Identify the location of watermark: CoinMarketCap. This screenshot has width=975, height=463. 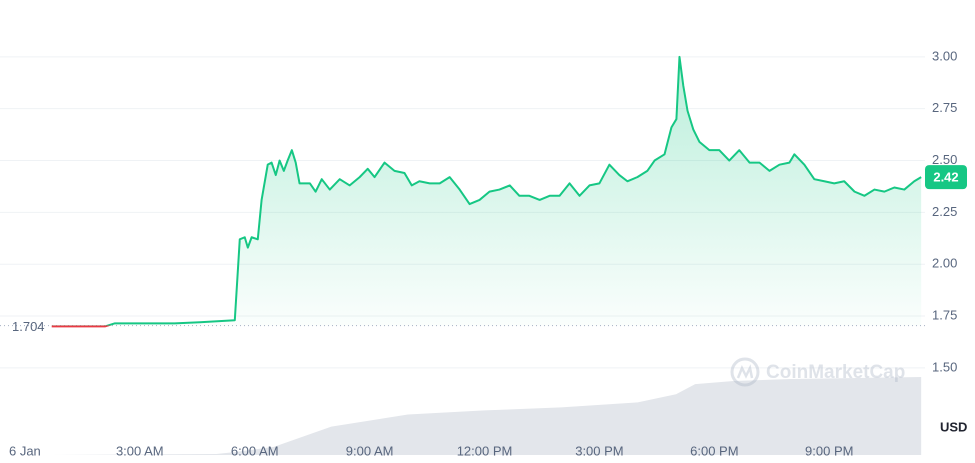
(817, 372).